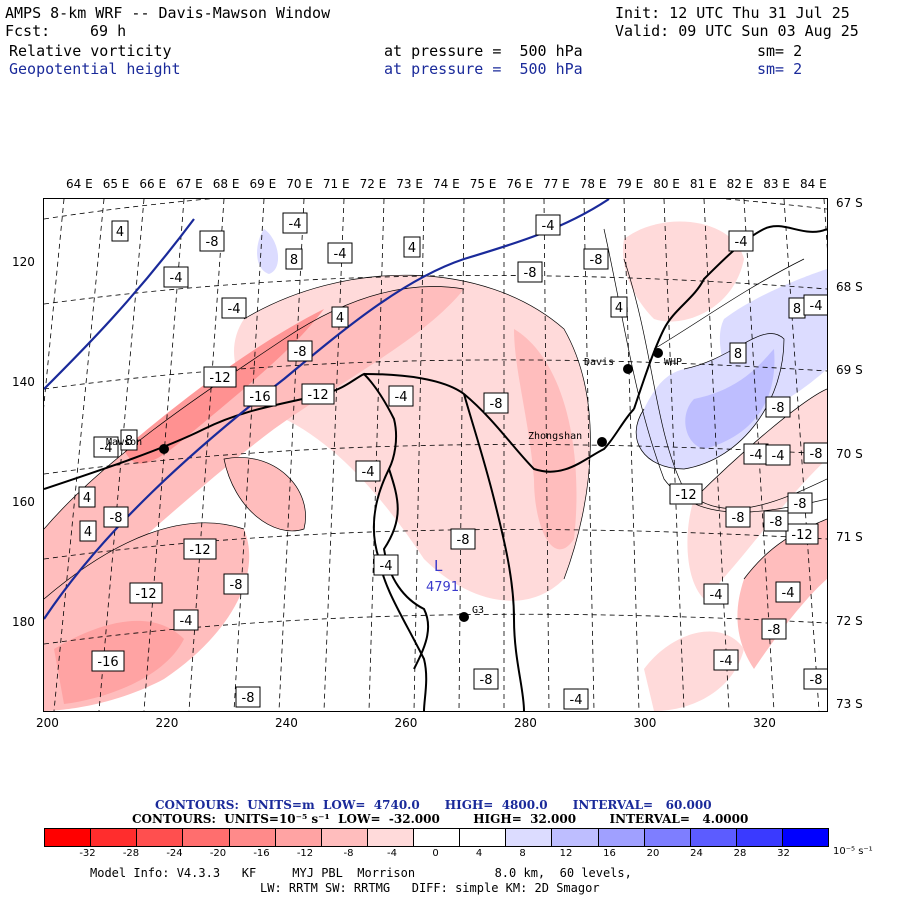 Image resolution: width=900 pixels, height=900 pixels. Describe the element at coordinates (630, 184) in the screenshot. I see `longitude-label: 79 E` at that location.